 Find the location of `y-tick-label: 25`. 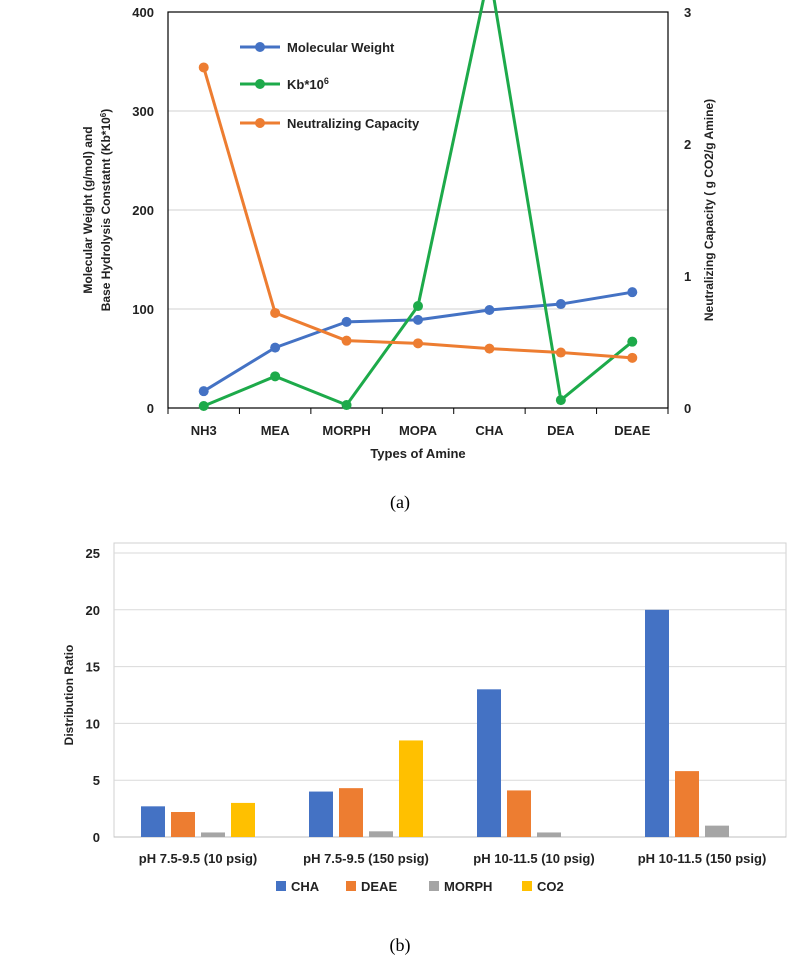

y-tick-label: 25 is located at coordinates (93, 553).